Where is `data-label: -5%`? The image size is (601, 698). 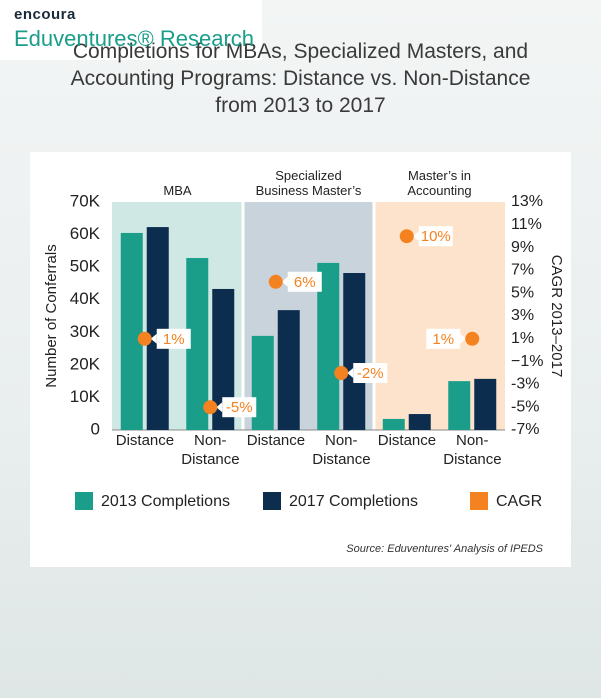 data-label: -5% is located at coordinates (239, 407).